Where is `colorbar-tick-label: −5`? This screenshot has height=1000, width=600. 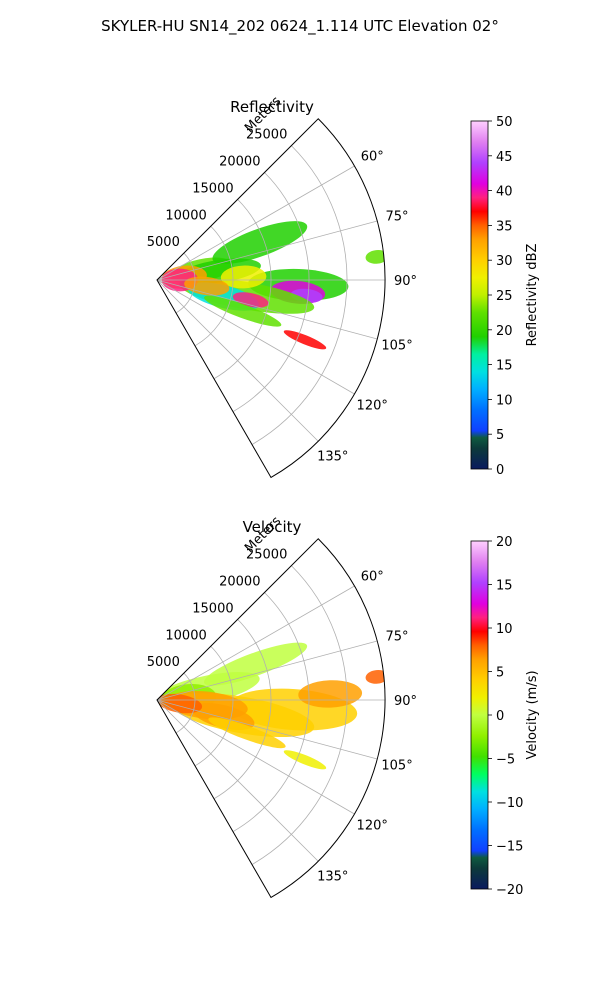 colorbar-tick-label: −5 is located at coordinates (505, 760).